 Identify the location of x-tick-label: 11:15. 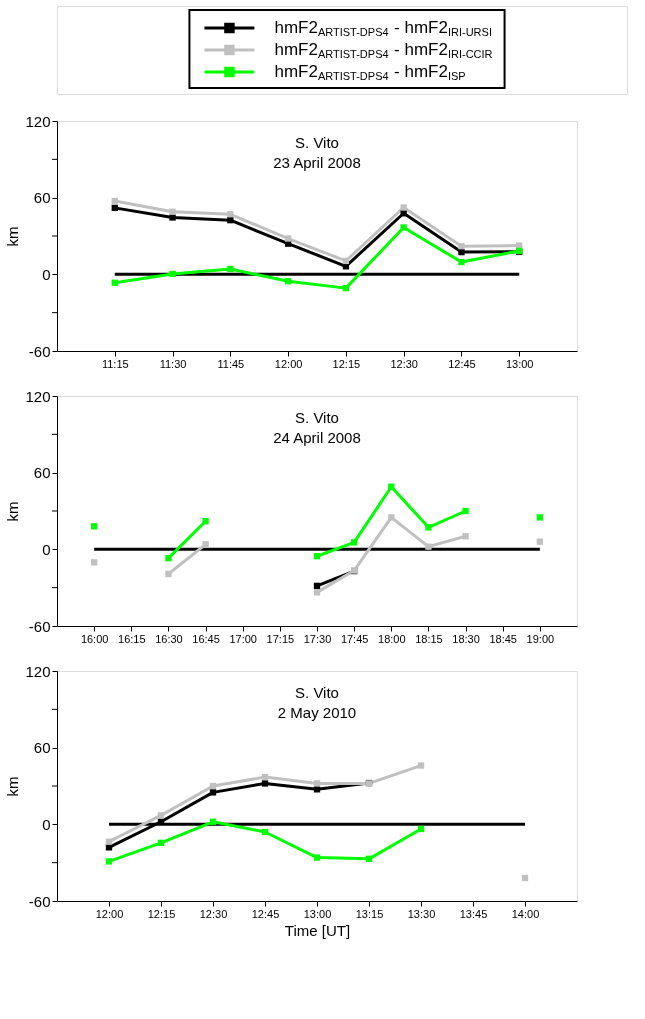
(115, 363).